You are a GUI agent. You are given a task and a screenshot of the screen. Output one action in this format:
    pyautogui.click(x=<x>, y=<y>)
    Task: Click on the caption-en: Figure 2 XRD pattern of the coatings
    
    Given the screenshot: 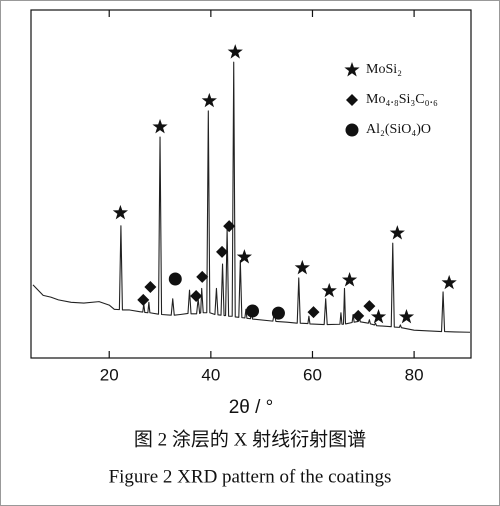 What is the action you would take?
    pyautogui.click(x=250, y=476)
    